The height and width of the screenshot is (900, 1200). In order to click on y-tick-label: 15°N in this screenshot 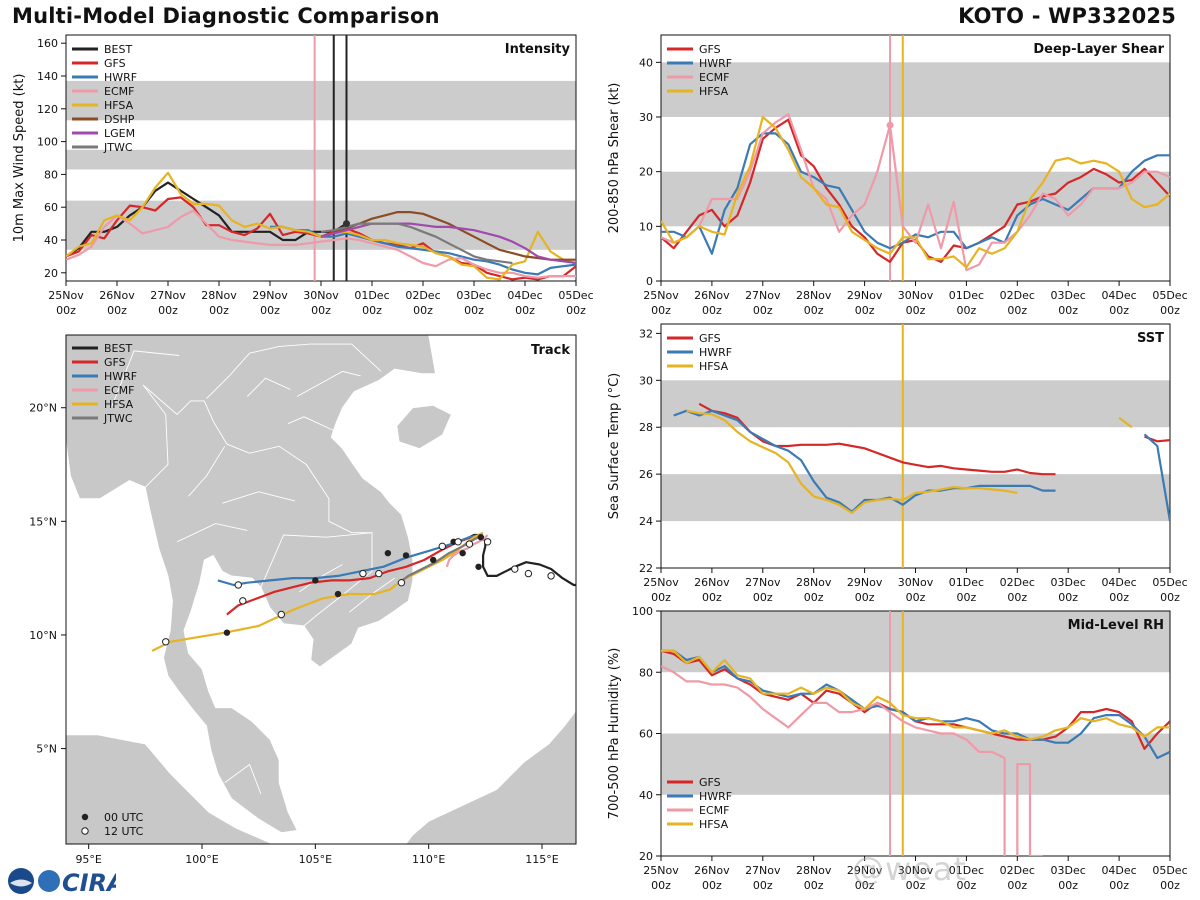, I will do `click(43, 521)`.